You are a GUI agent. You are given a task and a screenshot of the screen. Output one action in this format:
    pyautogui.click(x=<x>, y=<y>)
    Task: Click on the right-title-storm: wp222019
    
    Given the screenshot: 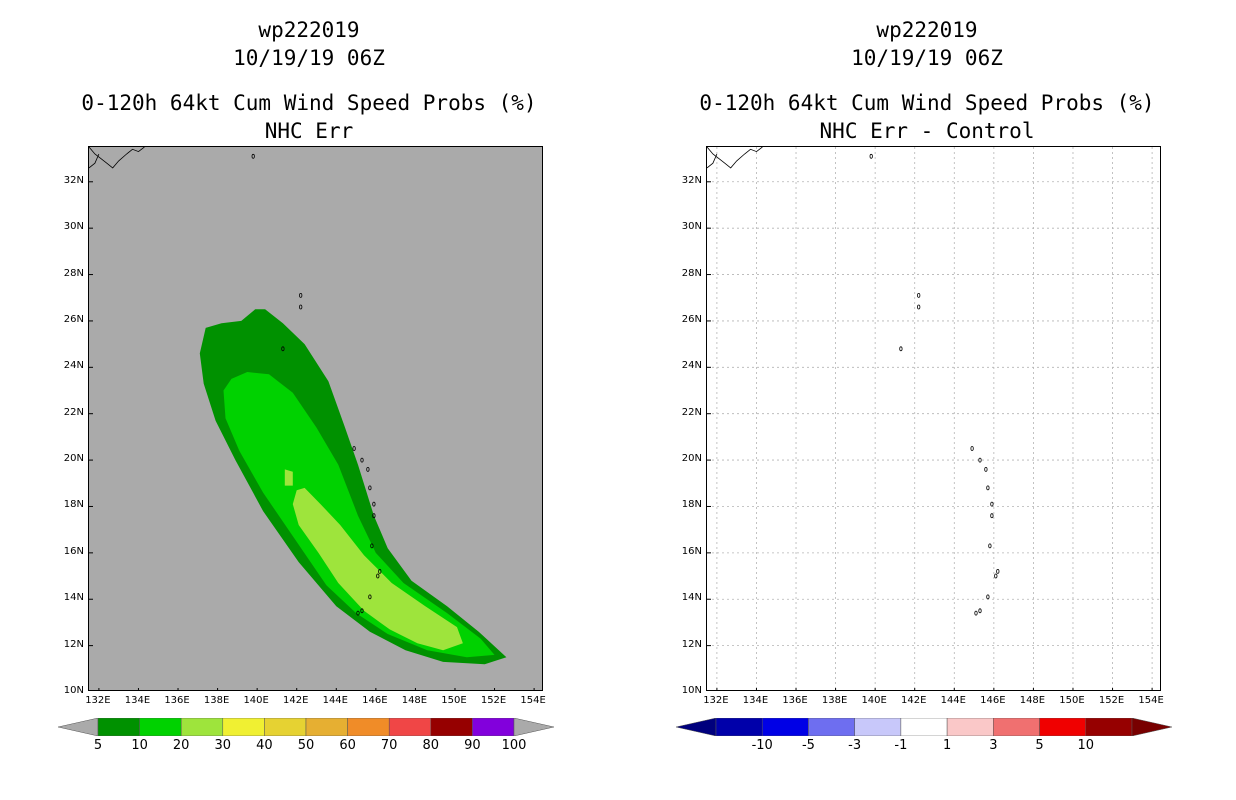 What is the action you would take?
    pyautogui.click(x=927, y=30)
    